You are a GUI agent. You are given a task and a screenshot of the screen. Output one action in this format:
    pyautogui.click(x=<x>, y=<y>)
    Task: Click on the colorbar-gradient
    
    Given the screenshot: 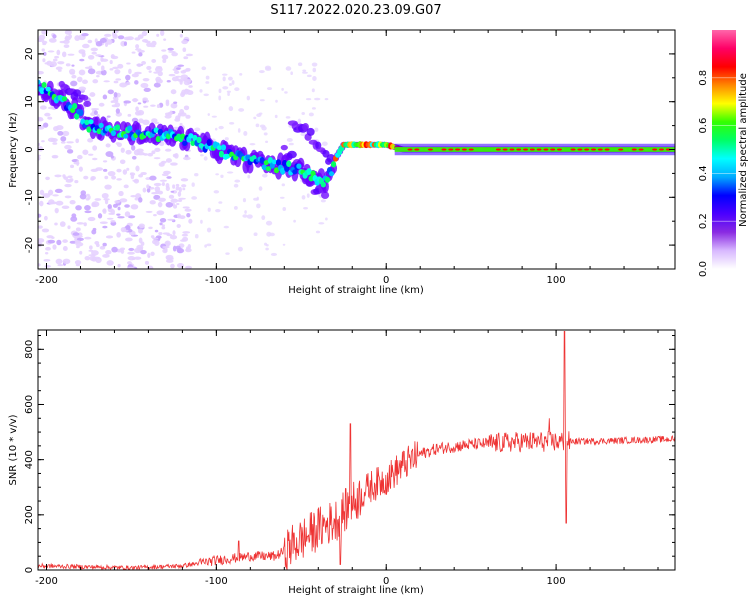 What is the action you would take?
    pyautogui.click(x=724, y=149)
    